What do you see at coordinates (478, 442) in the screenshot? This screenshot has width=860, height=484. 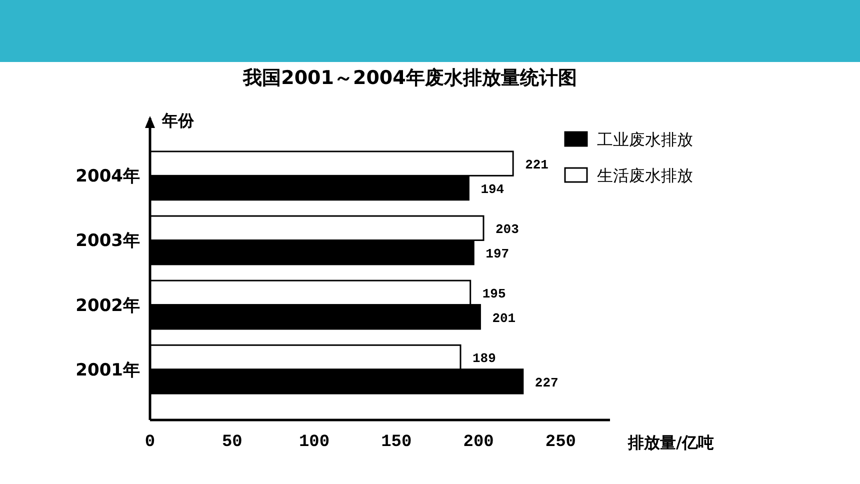 I see `x-tick-label: 200` at bounding box center [478, 442].